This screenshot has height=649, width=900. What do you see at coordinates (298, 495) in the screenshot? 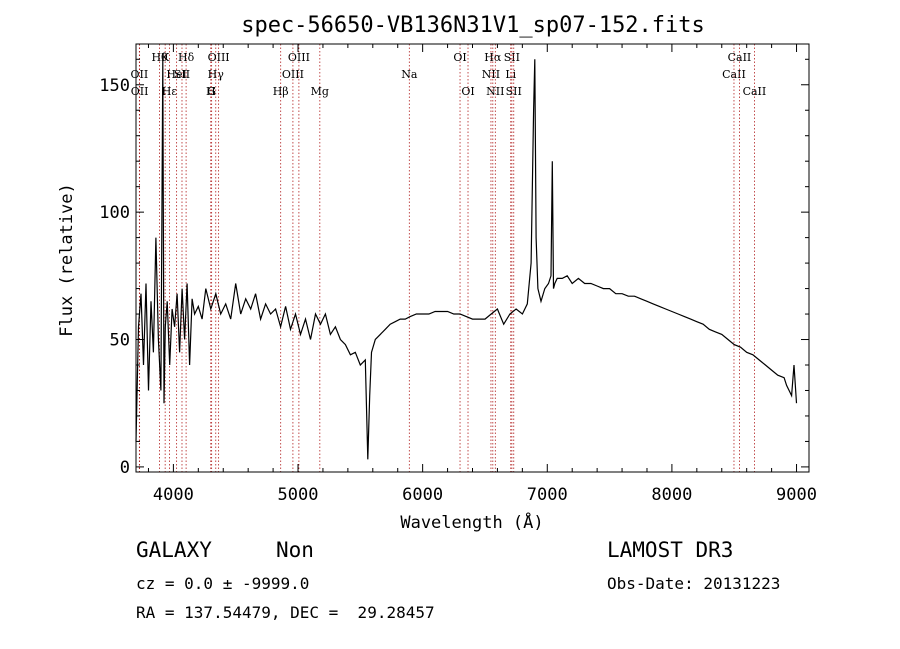
I see `x-tick-label: 5000` at bounding box center [298, 495].